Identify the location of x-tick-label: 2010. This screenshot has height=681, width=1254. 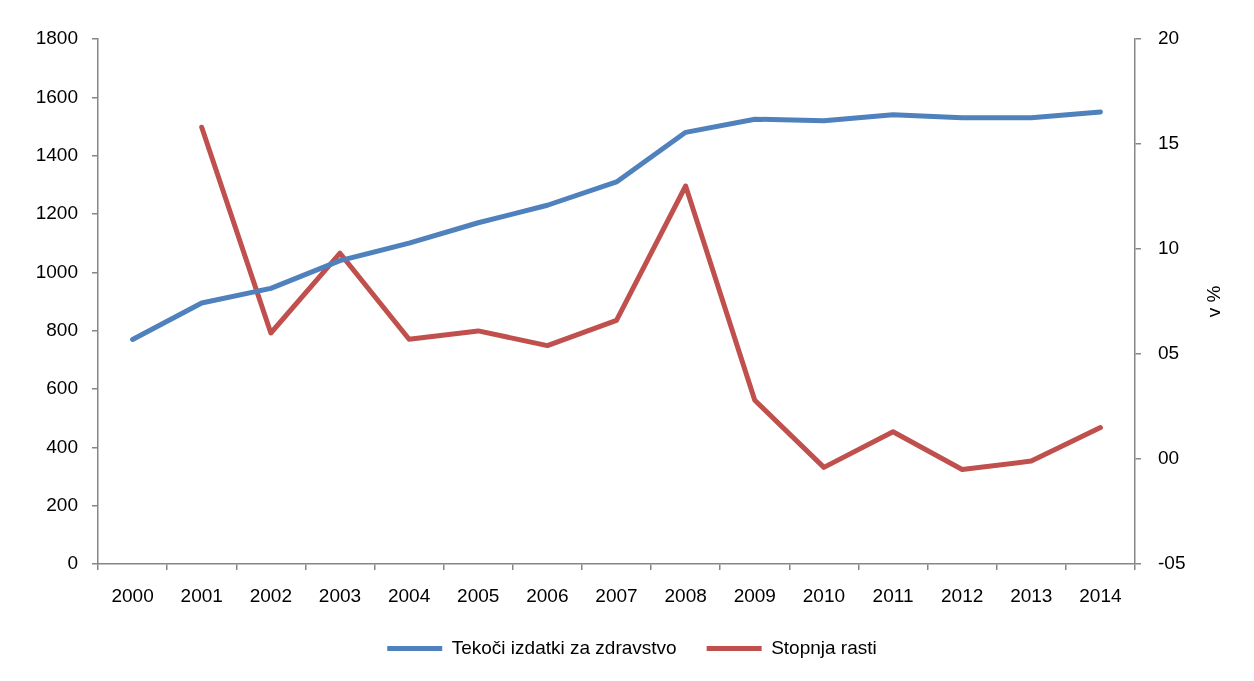
(824, 595).